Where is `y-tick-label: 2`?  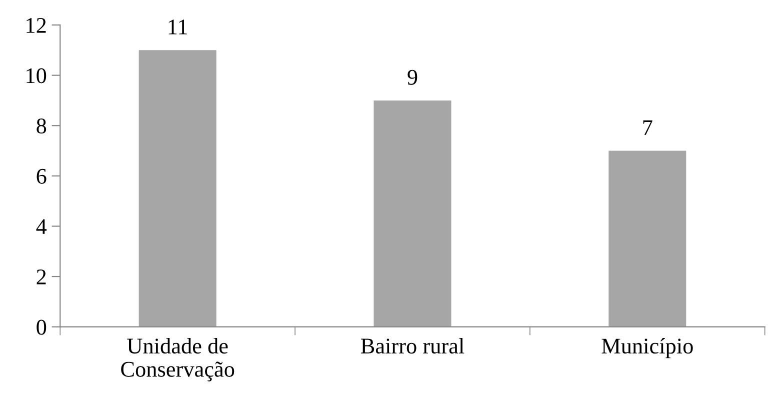
y-tick-label: 2 is located at coordinates (41, 277).